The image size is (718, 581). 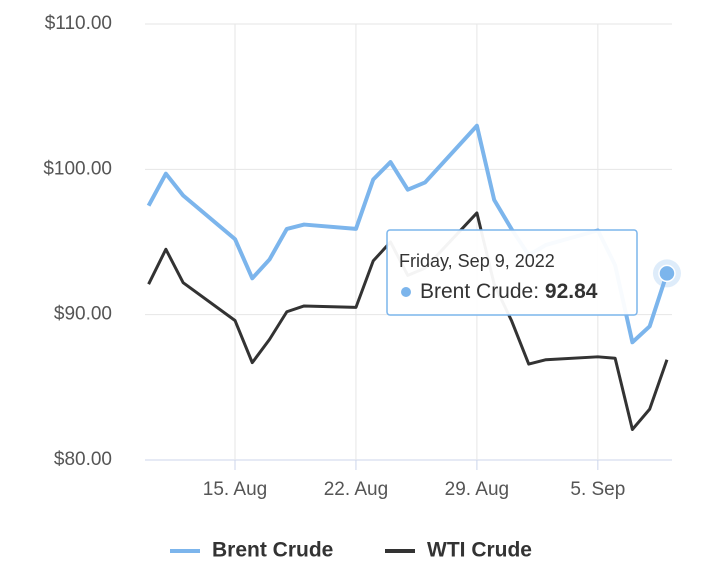 I want to click on y-tick-label: $100.00, so click(x=77, y=168).